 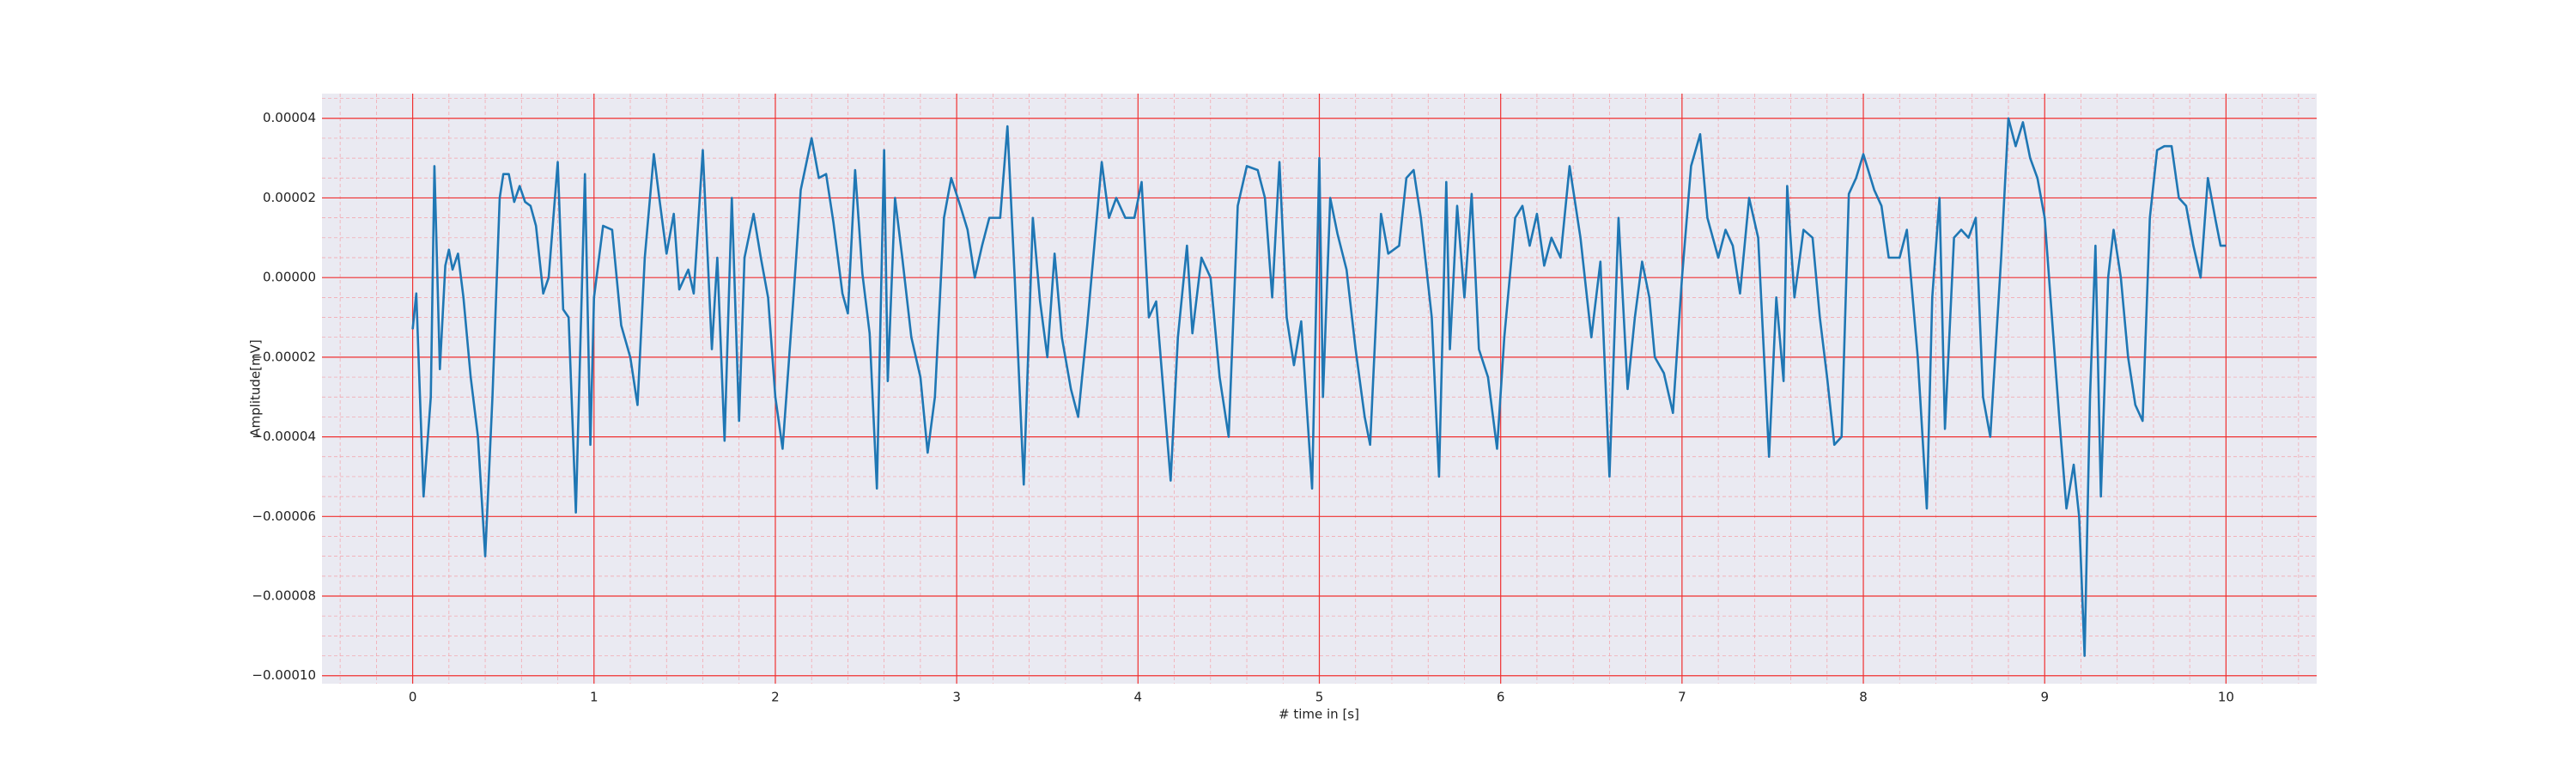 I want to click on y-tick-label: −0.00004, so click(x=284, y=436).